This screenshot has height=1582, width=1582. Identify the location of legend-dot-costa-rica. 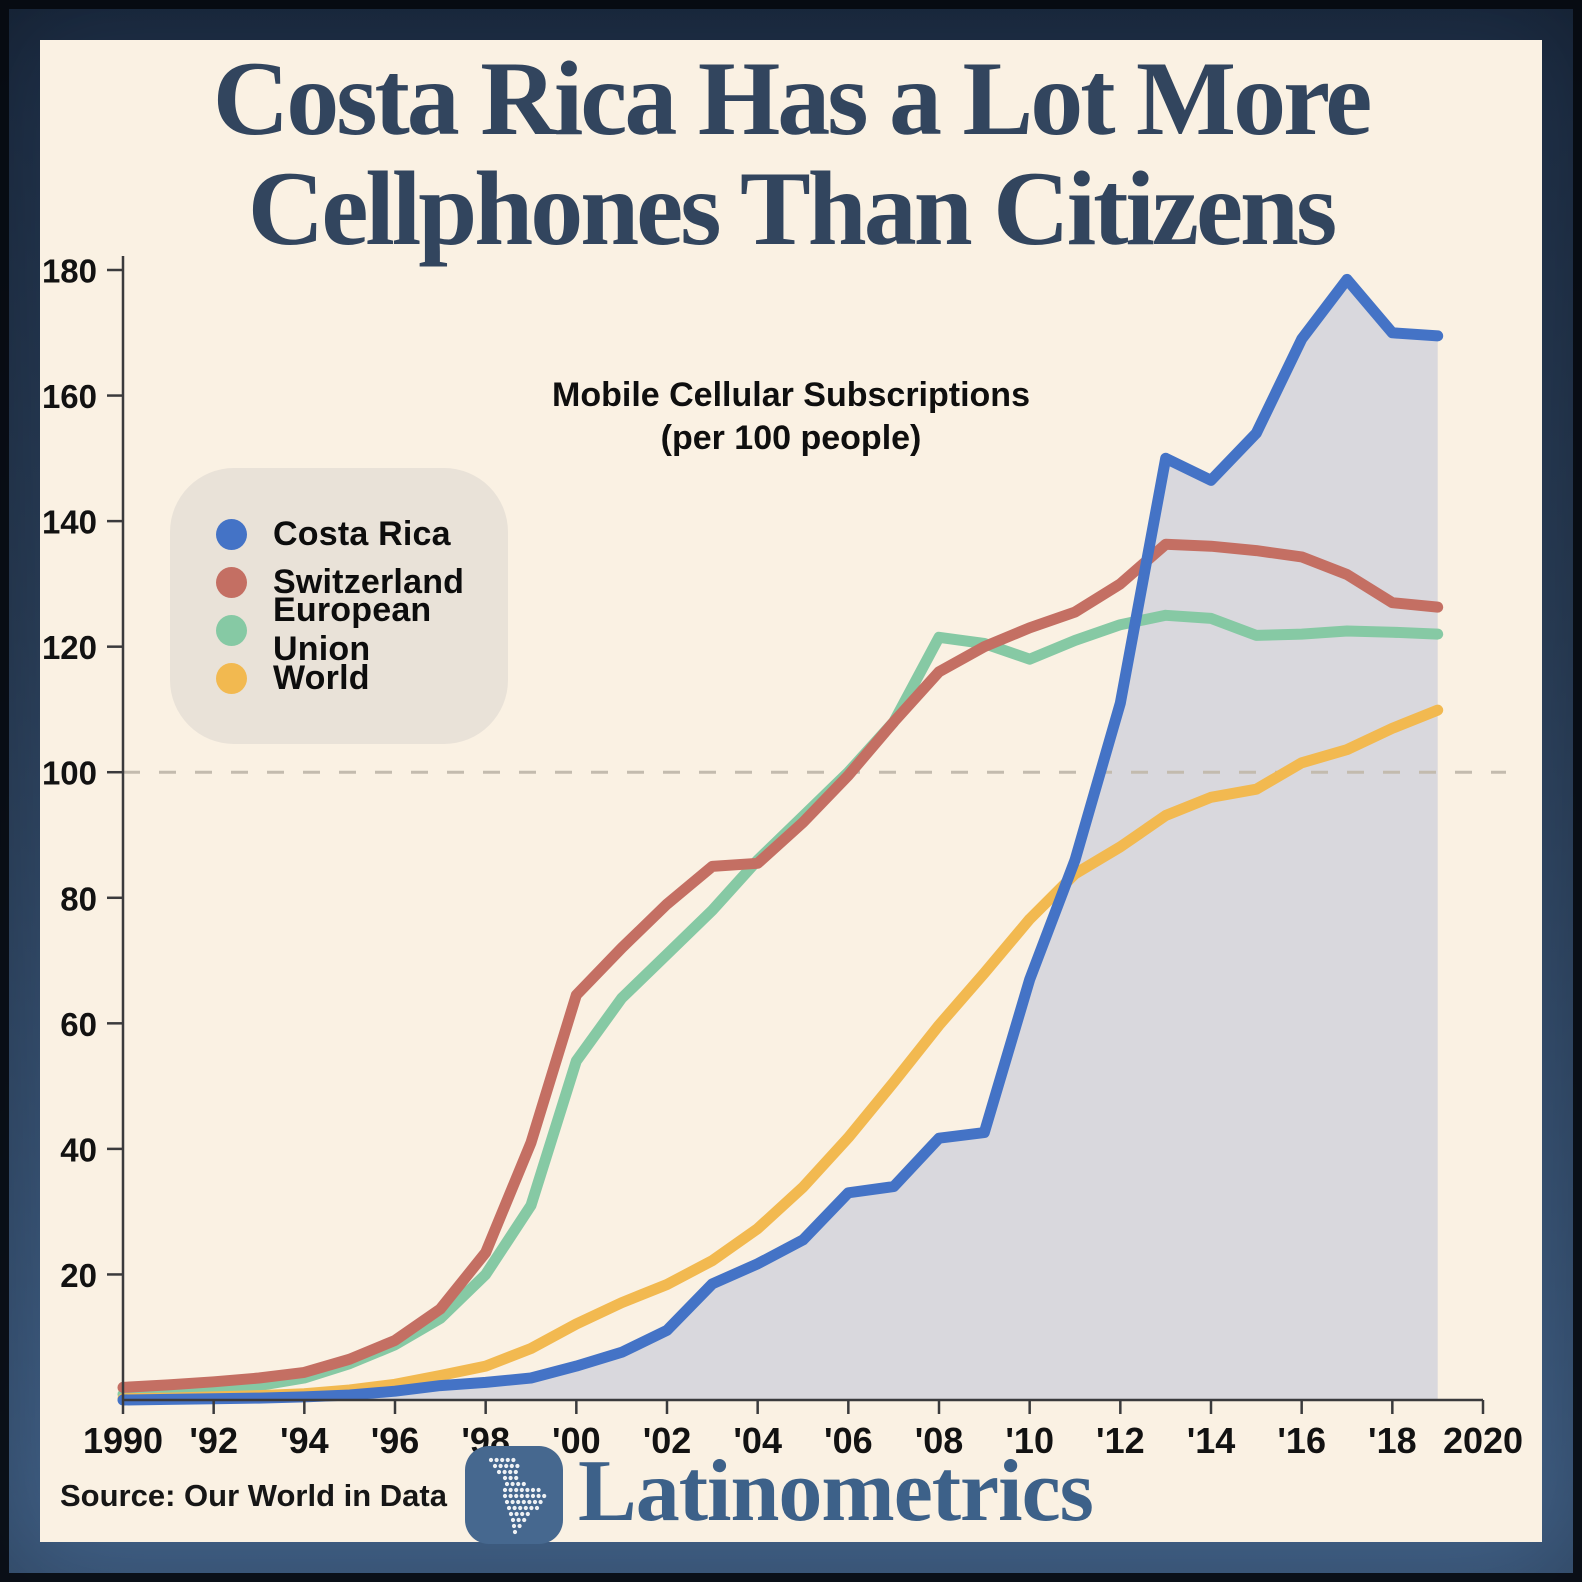
(231, 534).